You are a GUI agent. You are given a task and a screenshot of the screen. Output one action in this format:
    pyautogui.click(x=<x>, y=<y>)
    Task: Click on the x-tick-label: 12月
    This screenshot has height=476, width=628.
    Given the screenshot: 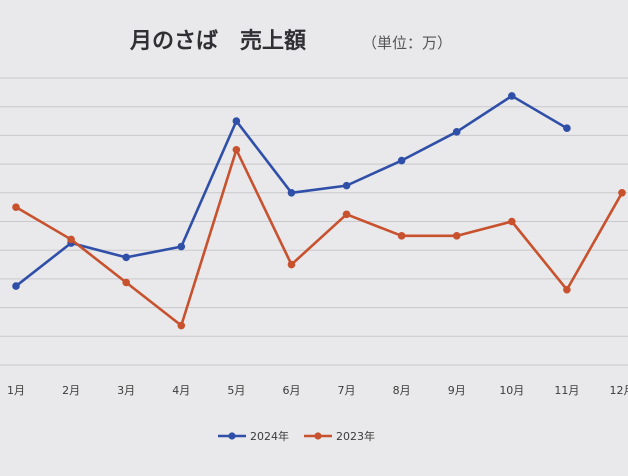 What is the action you would take?
    pyautogui.click(x=619, y=390)
    